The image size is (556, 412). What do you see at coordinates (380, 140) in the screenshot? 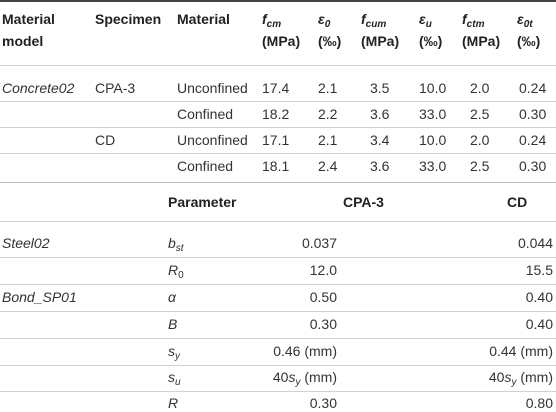
I see `row3-fcum: 3.4` at bounding box center [380, 140].